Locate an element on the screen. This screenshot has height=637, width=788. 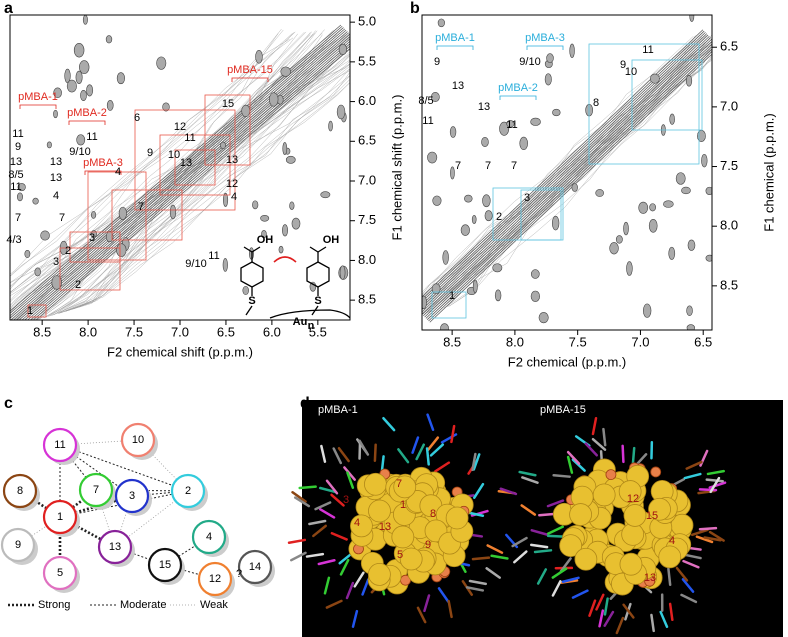
atom-label: 1 is located at coordinates (403, 505).